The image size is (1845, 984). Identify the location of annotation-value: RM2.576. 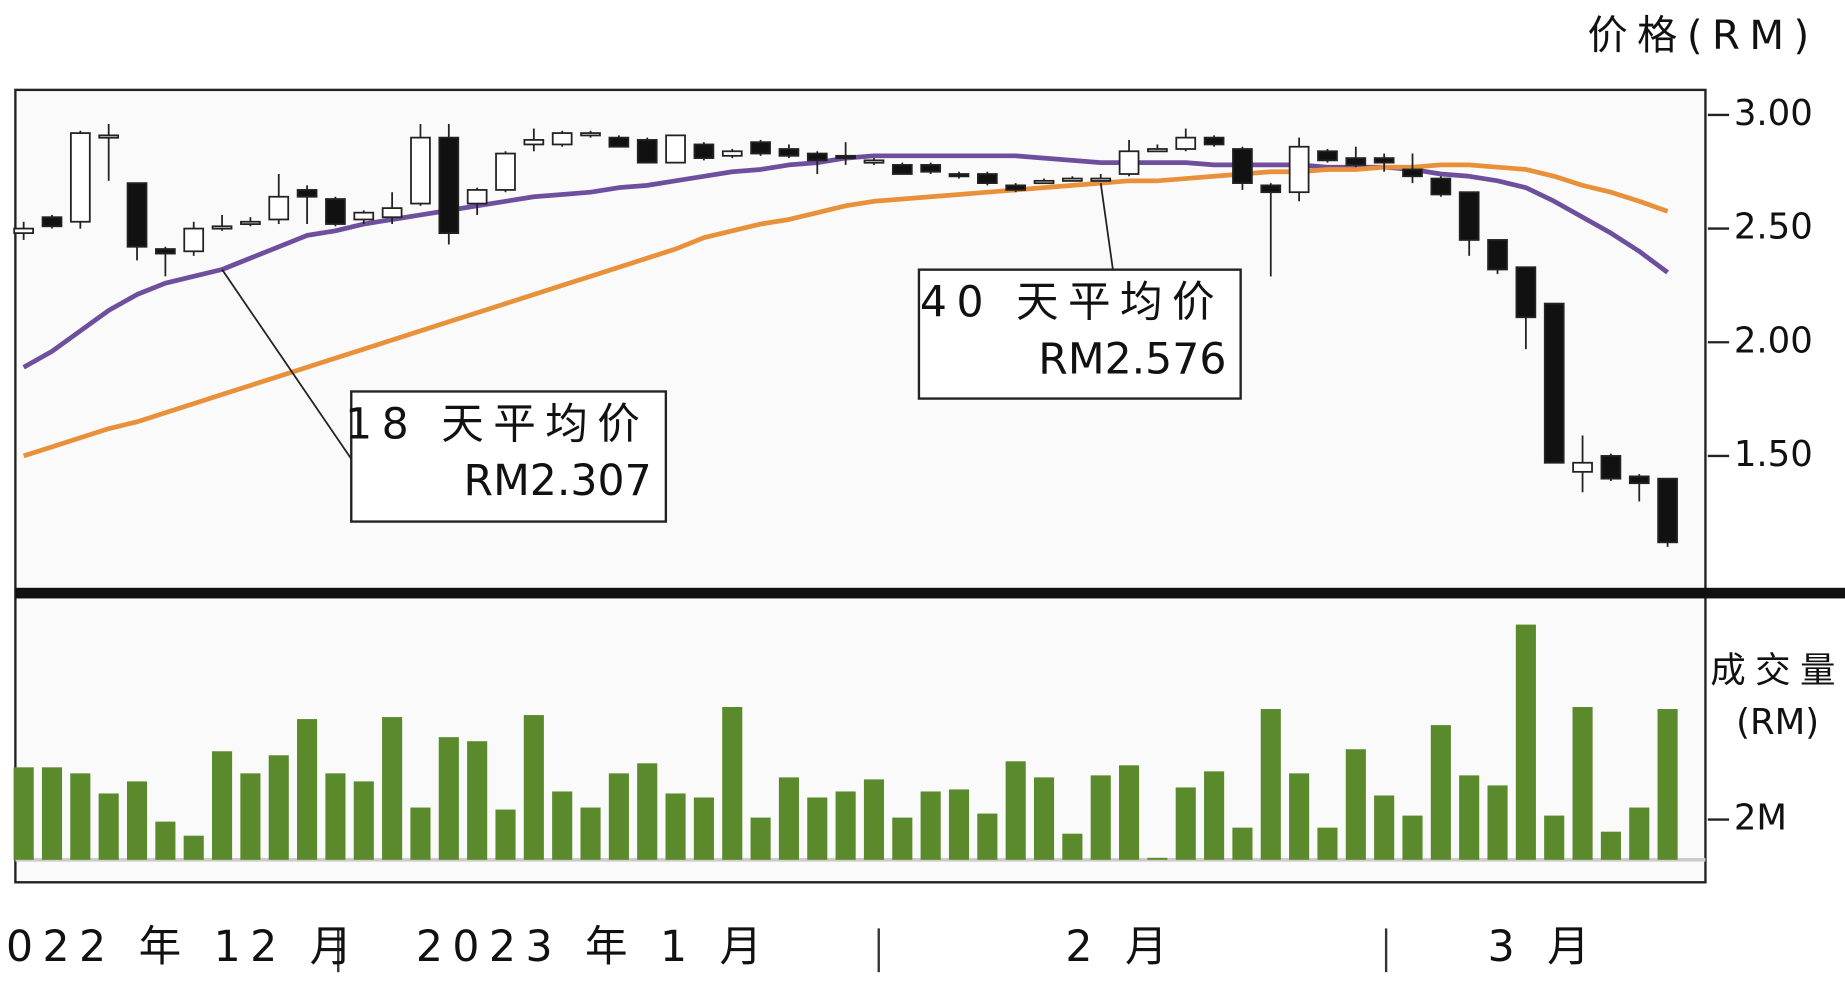
(1132, 359).